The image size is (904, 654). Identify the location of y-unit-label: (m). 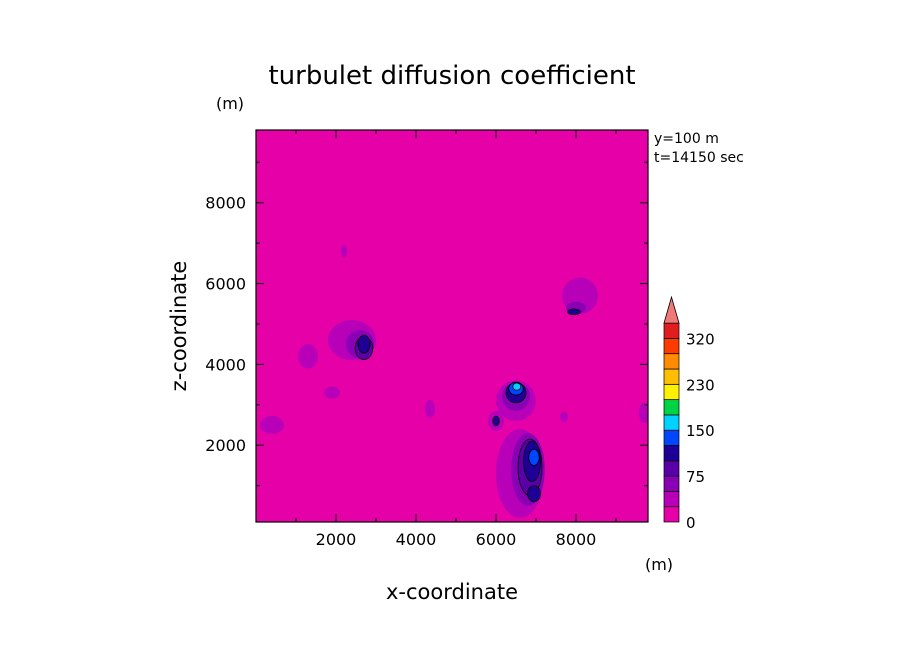
(230, 103).